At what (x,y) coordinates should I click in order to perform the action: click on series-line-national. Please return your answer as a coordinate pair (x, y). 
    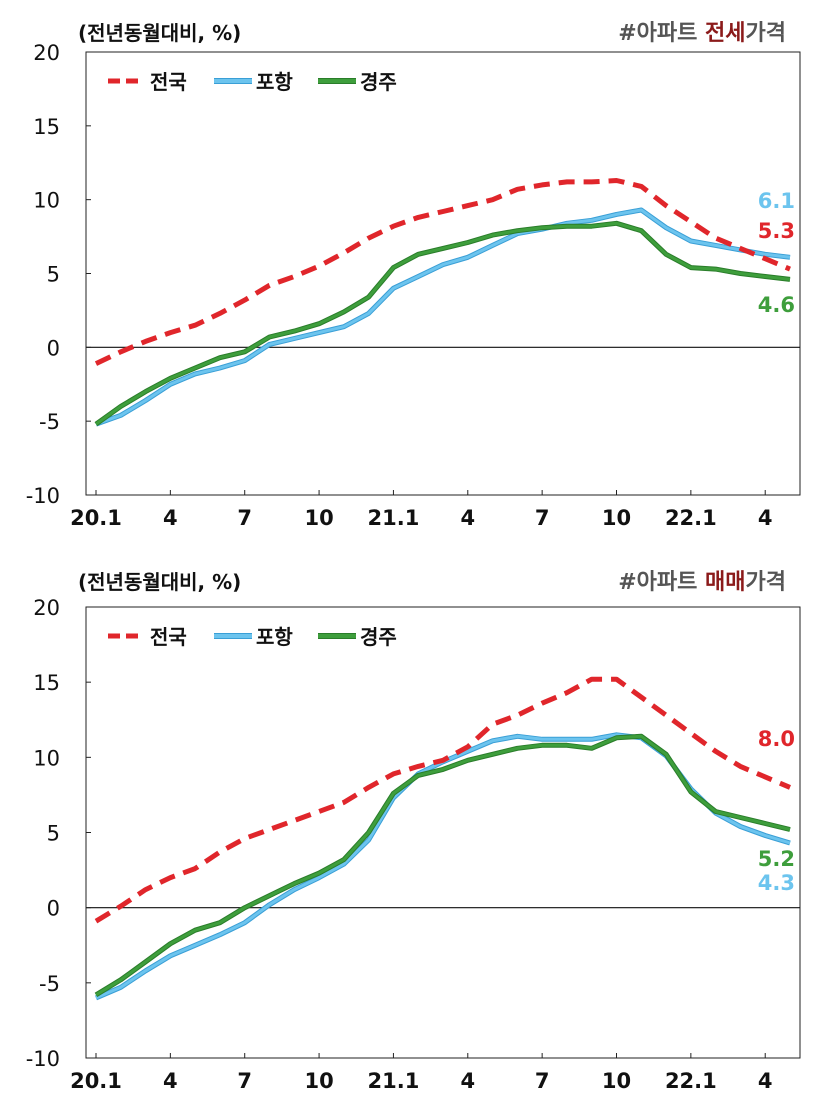
    Looking at the image, I should click on (442, 272).